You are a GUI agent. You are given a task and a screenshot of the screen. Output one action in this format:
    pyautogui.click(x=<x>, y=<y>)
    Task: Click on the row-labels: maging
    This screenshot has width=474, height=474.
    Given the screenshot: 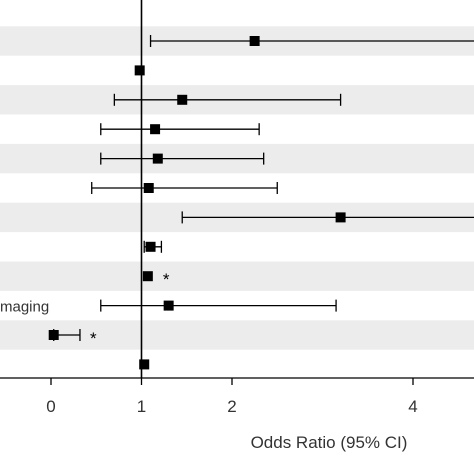 What is the action you would take?
    pyautogui.click(x=24, y=307)
    